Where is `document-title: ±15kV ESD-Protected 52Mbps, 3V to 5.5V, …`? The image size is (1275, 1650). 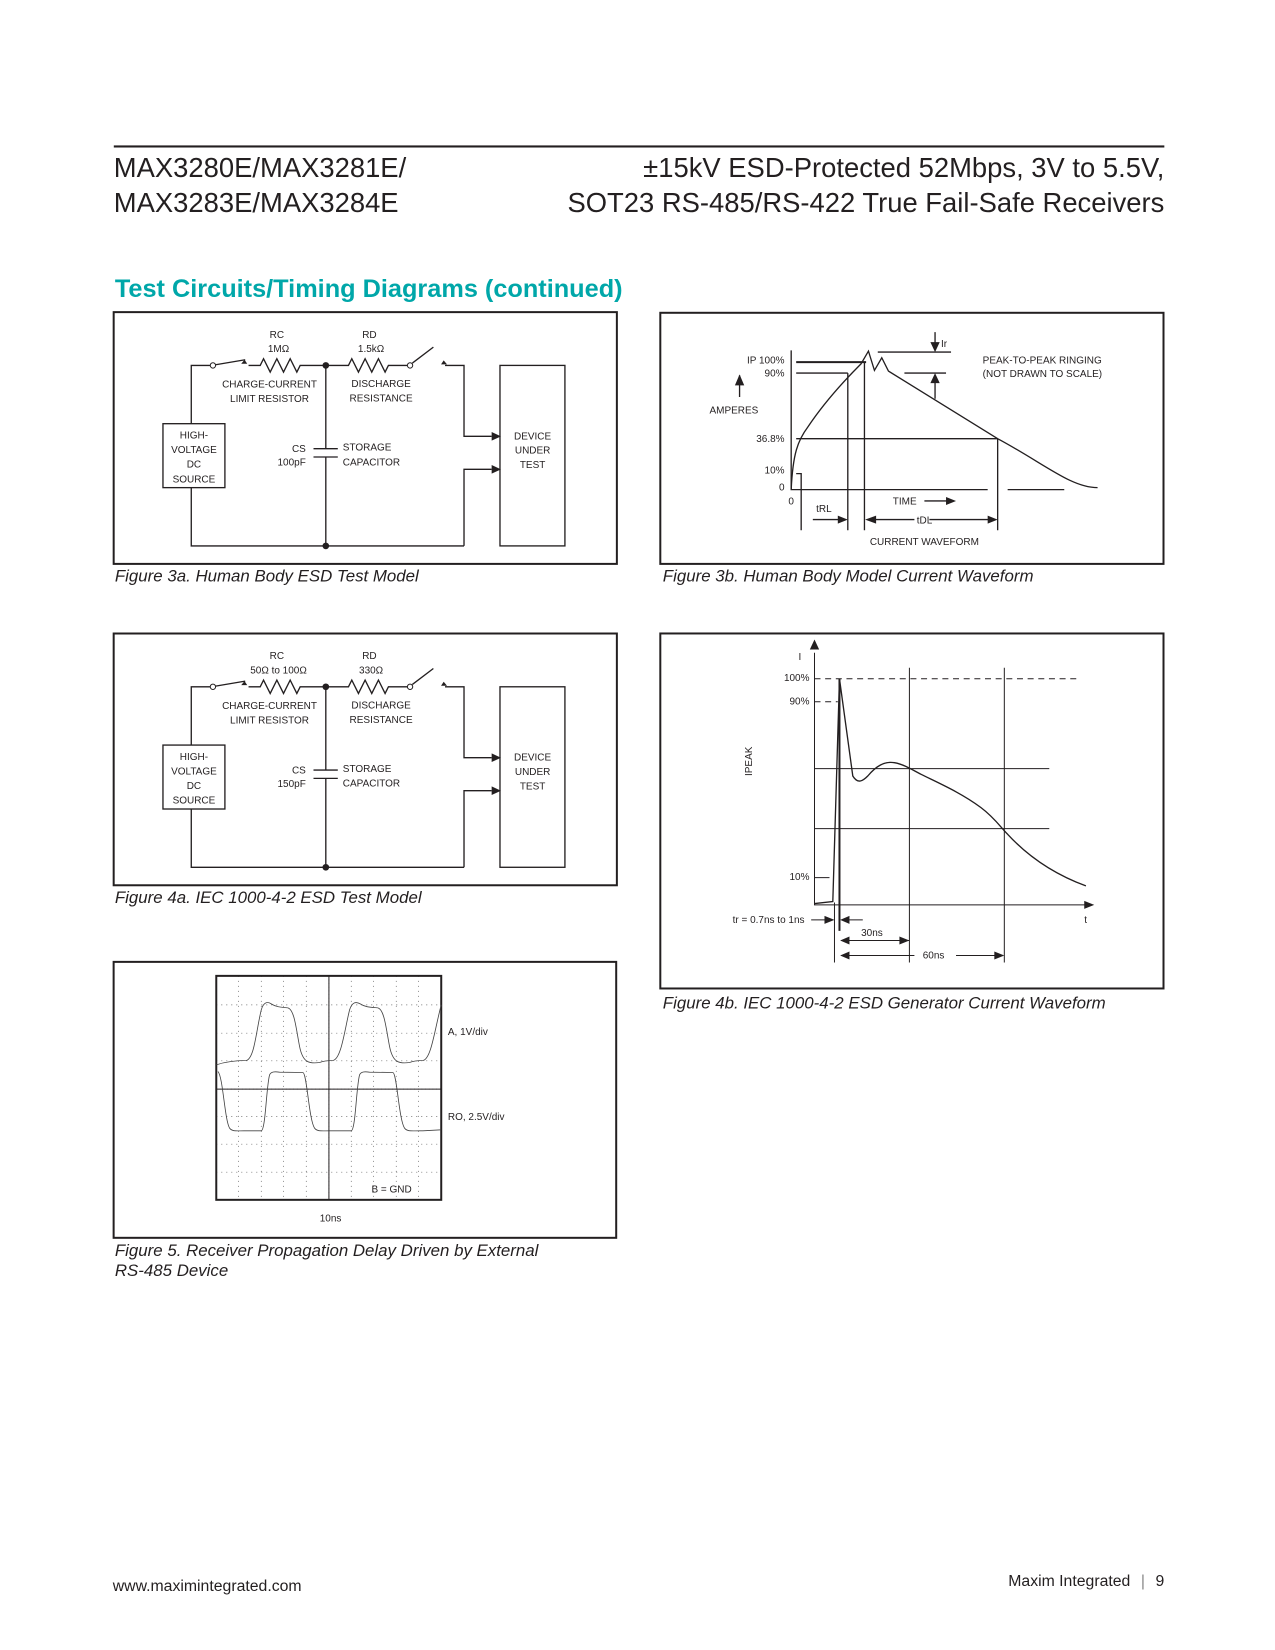
document-title: ±15kV ESD-Protected 52Mbps, 3V to 5.5V, … is located at coordinates (865, 186).